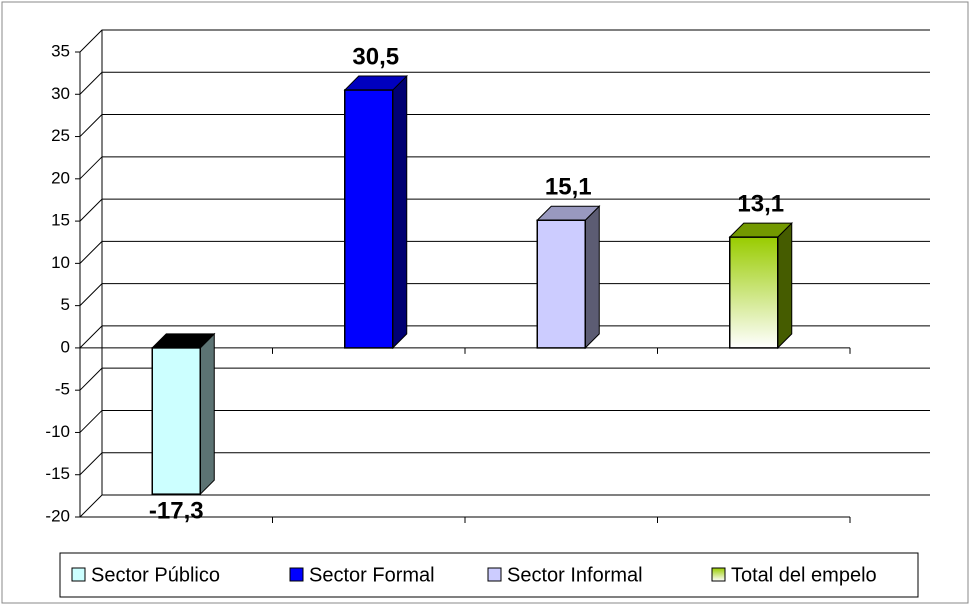  I want to click on legend-label: Total del empelo, so click(804, 575).